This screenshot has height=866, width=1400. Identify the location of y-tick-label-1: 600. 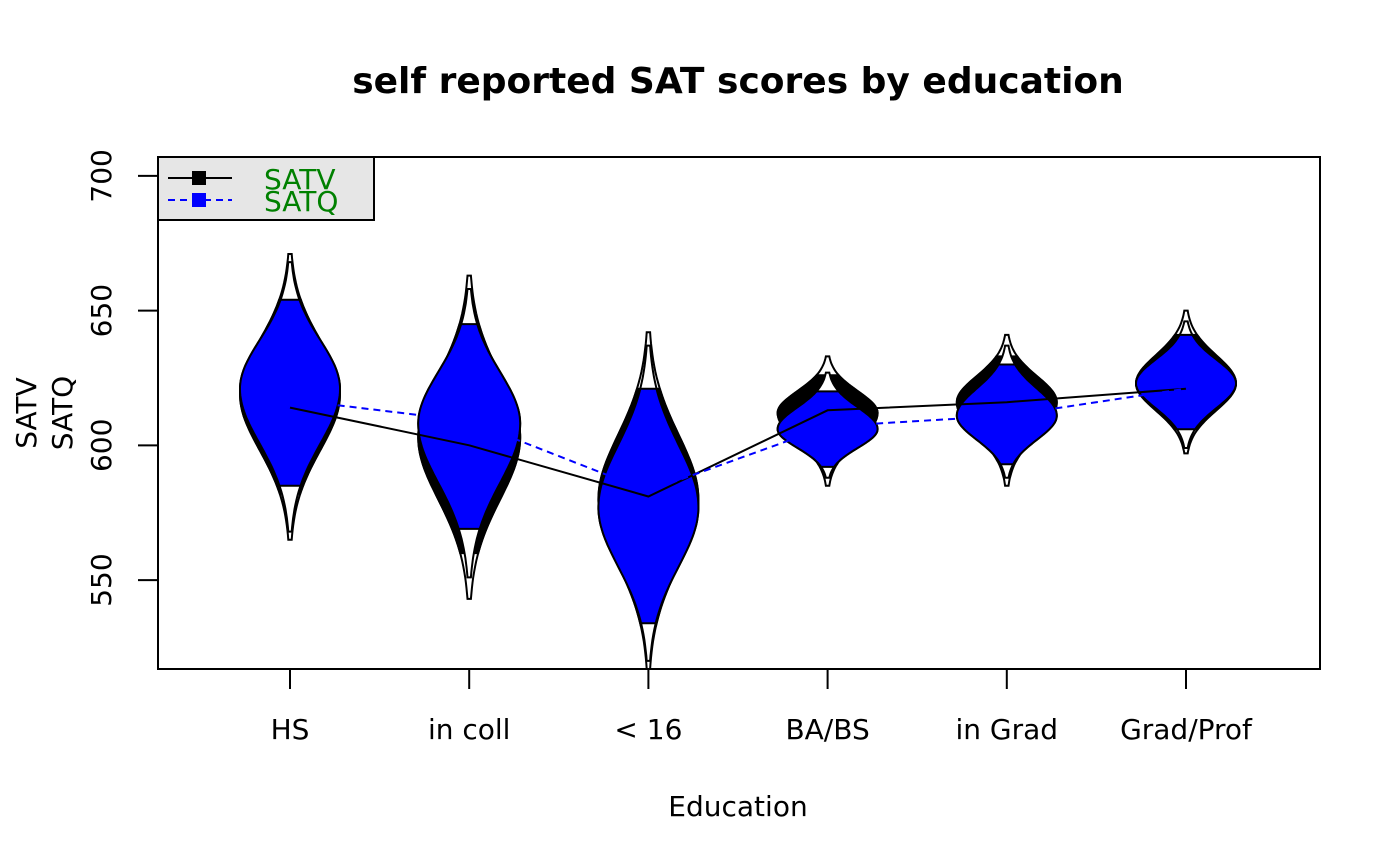
(101, 445).